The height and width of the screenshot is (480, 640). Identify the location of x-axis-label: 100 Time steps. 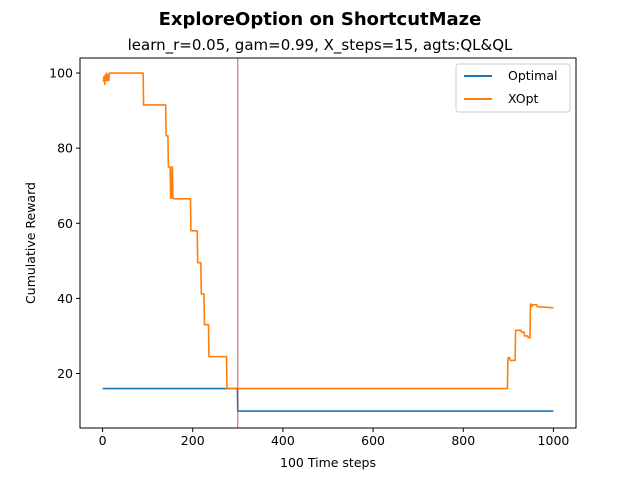
(328, 462).